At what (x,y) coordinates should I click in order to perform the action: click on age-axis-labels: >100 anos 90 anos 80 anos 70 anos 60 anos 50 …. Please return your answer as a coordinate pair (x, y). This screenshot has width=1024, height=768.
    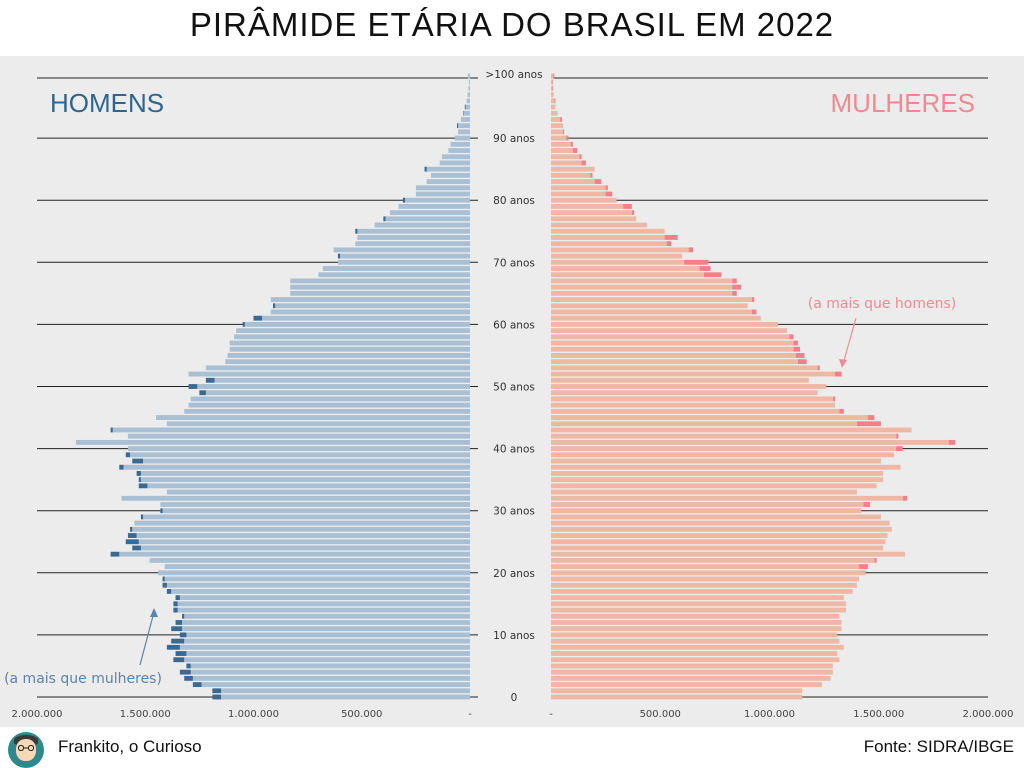
    Looking at the image, I should click on (513, 386).